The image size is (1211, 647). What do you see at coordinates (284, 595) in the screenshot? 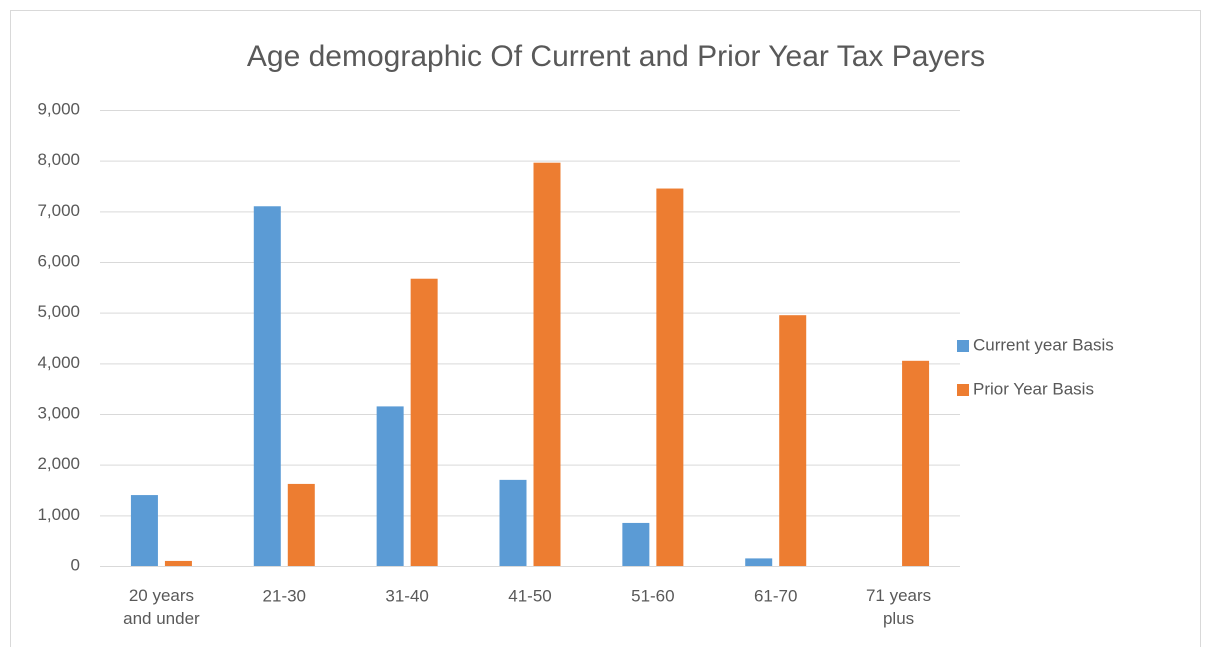
I see `x-tick-label: 21-30` at bounding box center [284, 595].